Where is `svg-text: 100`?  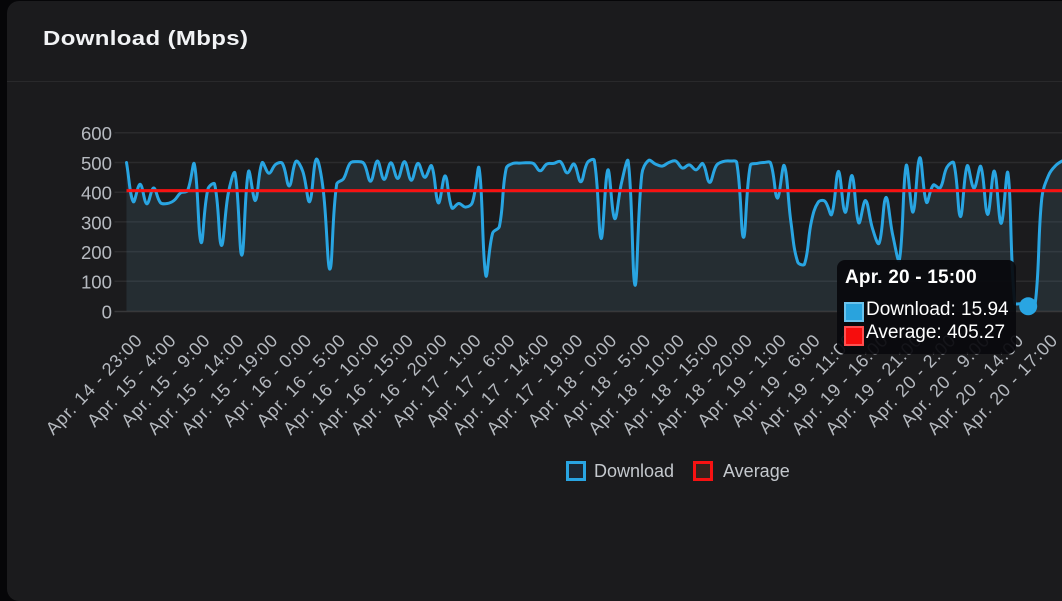 svg-text: 100 is located at coordinates (96, 282).